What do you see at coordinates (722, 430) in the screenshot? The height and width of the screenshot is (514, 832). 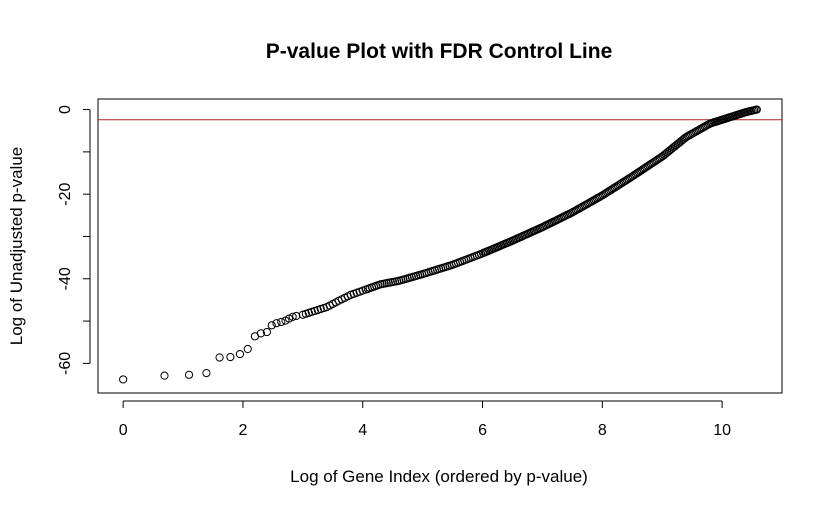 I see `x-tick-label: 10` at bounding box center [722, 430].